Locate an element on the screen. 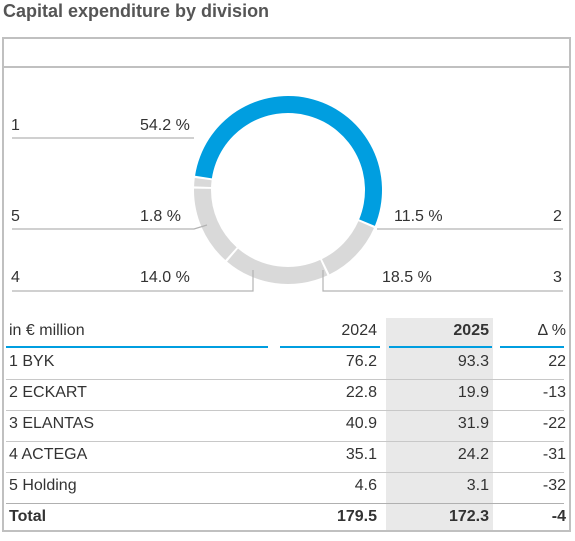 The width and height of the screenshot is (575, 541). segment-value-3: 18.5 % is located at coordinates (407, 277).